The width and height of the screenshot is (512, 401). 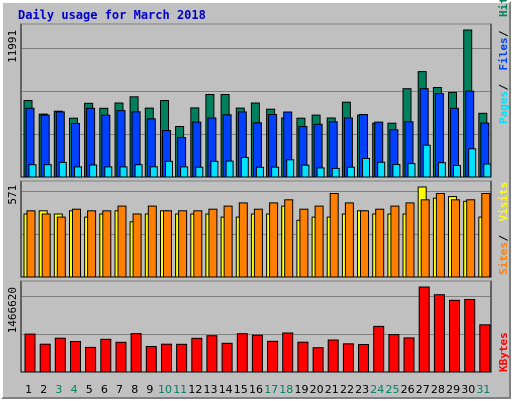 I want to click on x-tick-label: 31, so click(x=483, y=389).